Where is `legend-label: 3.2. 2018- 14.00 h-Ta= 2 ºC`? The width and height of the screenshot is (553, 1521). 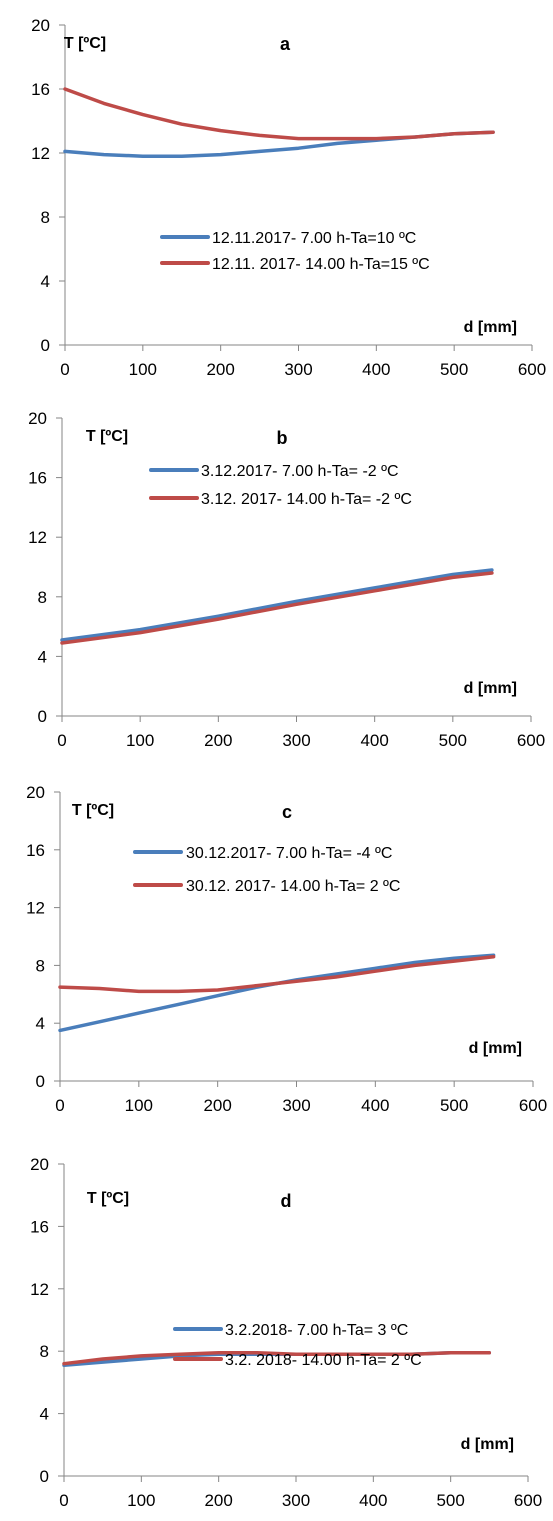 legend-label: 3.2. 2018- 14.00 h-Ta= 2 ºC is located at coordinates (323, 1360).